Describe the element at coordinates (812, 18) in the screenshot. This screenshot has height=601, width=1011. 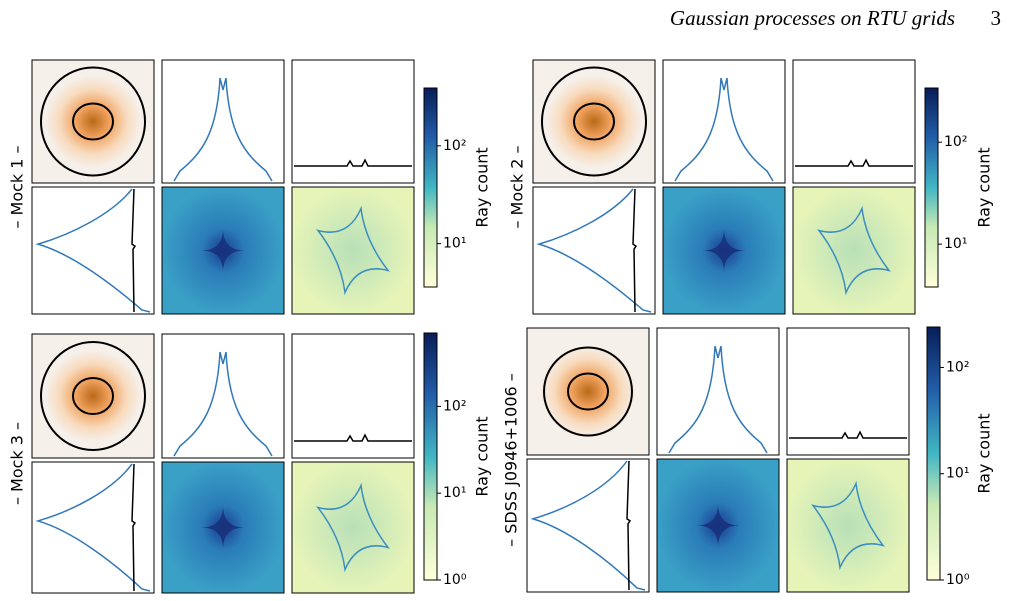
I see `running-title: Gaussian processes on RTU grids` at that location.